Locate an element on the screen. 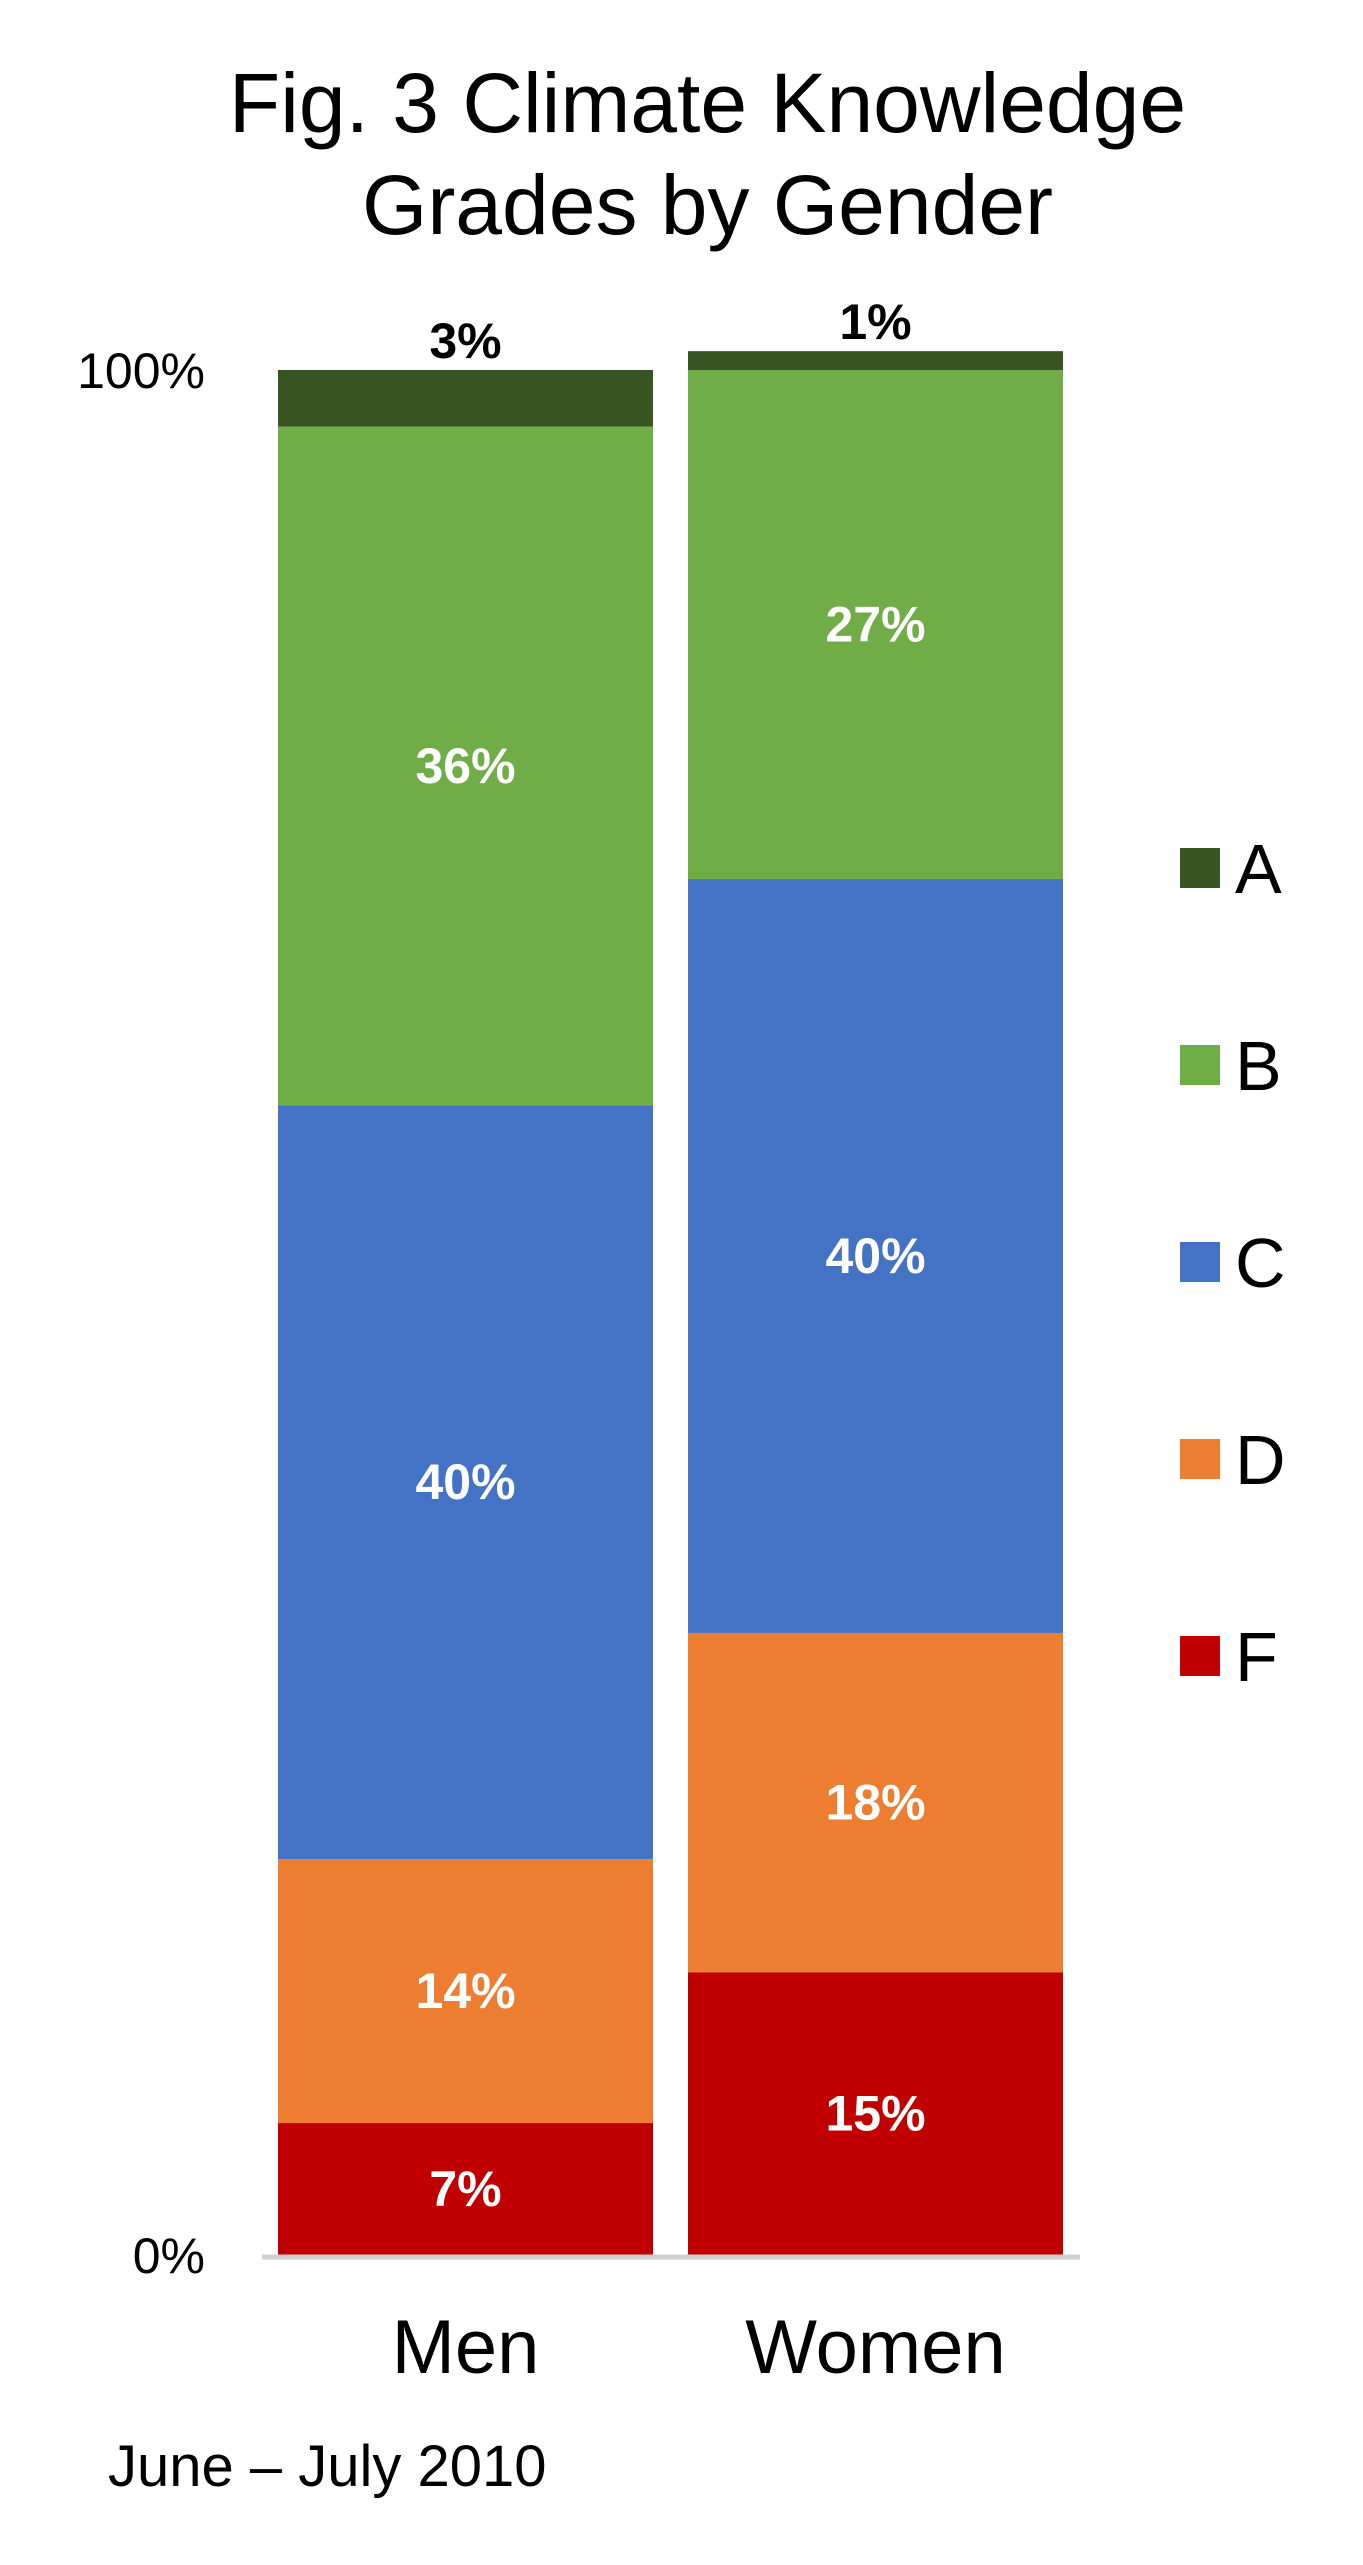 This screenshot has width=1363, height=2565. data-label-women-c: 40% is located at coordinates (875, 1256).